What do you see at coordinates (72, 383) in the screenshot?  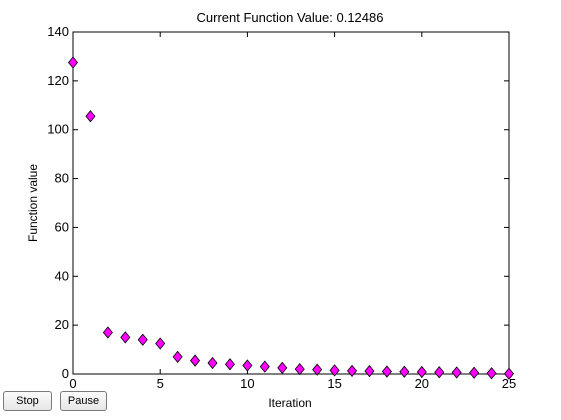 I see `x-tick-label: 0` at bounding box center [72, 383].